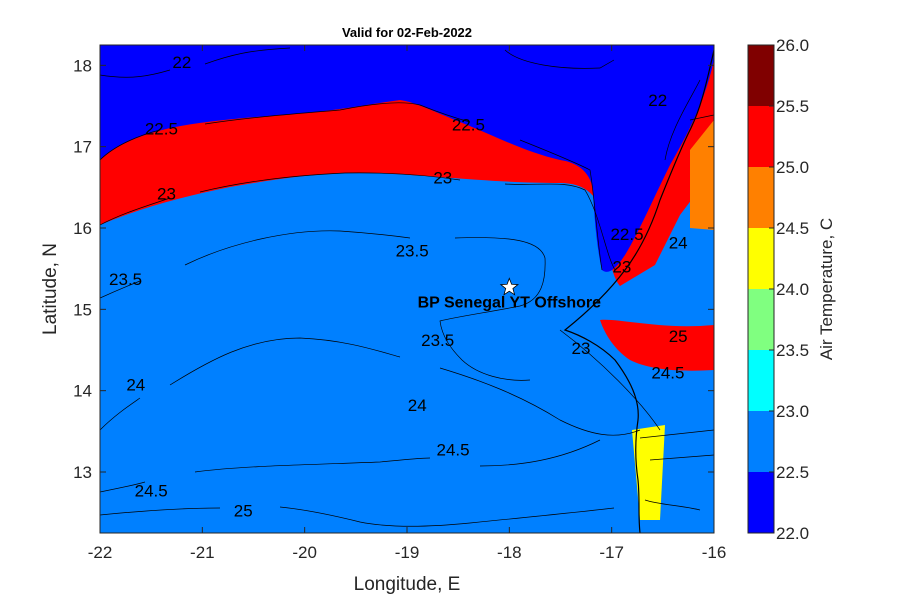 This screenshot has width=900, height=600. What do you see at coordinates (323, 305) in the screenshot?
I see `contour-23.5` at bounding box center [323, 305].